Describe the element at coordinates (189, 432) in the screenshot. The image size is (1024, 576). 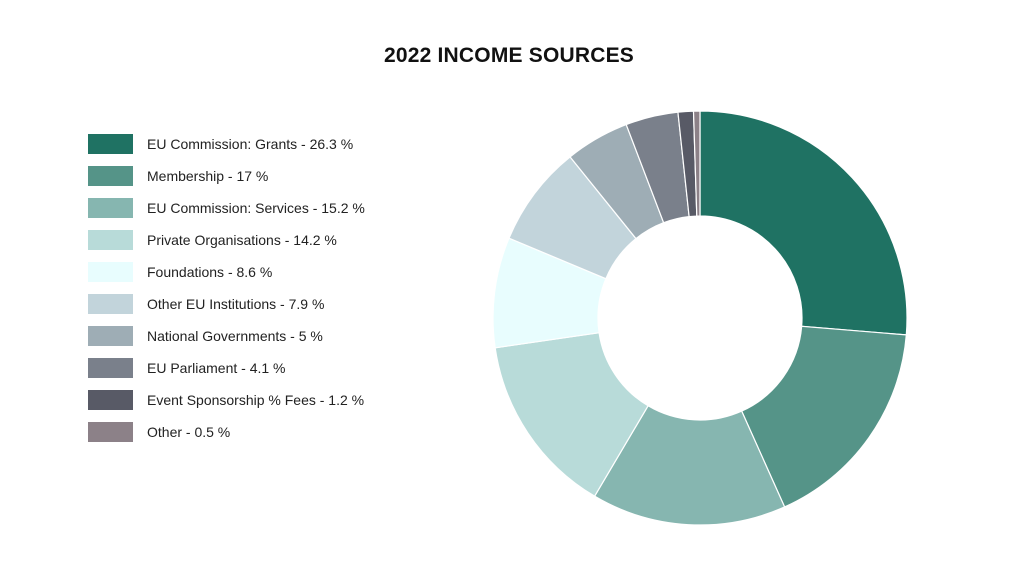
I see `legend-label: Other - 0.5 %` at that location.